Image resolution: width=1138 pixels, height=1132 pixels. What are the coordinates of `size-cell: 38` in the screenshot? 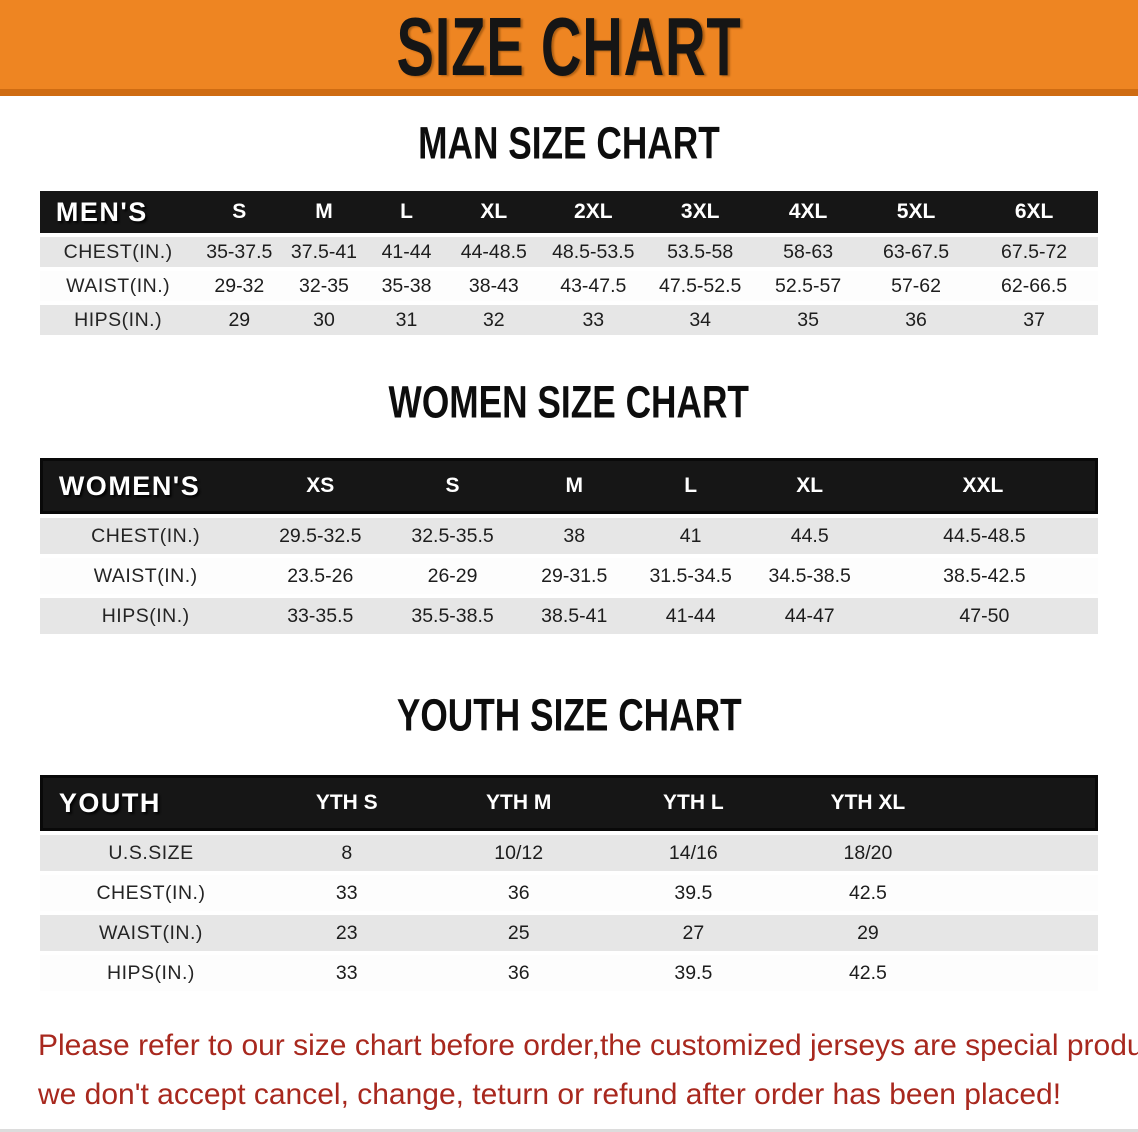 It's located at (574, 536).